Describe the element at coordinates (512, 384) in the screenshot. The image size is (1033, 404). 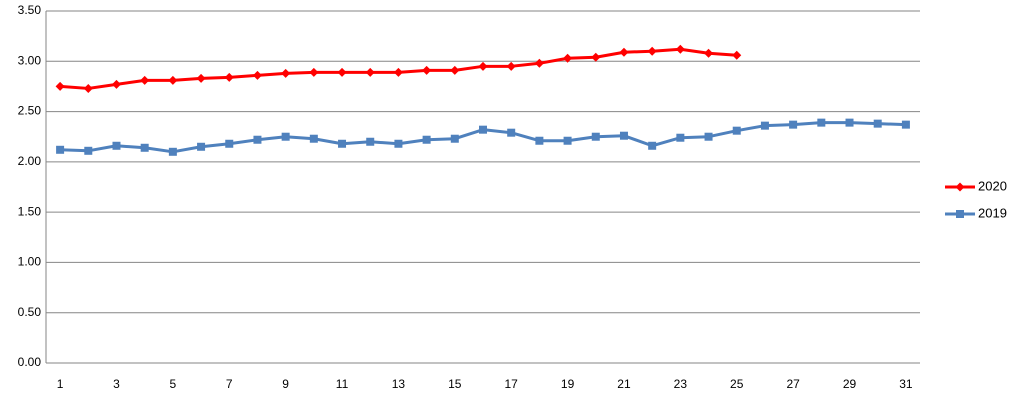
I see `x-tick-label: 17` at that location.